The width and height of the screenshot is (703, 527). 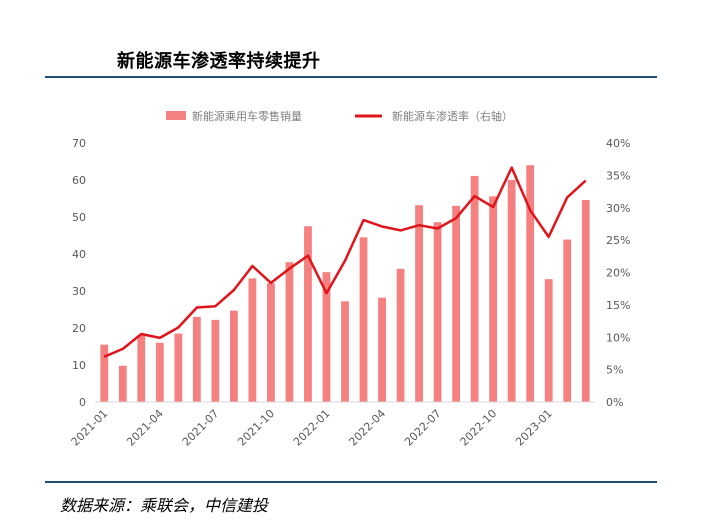 What do you see at coordinates (351, 77) in the screenshot?
I see `title-divider` at bounding box center [351, 77].